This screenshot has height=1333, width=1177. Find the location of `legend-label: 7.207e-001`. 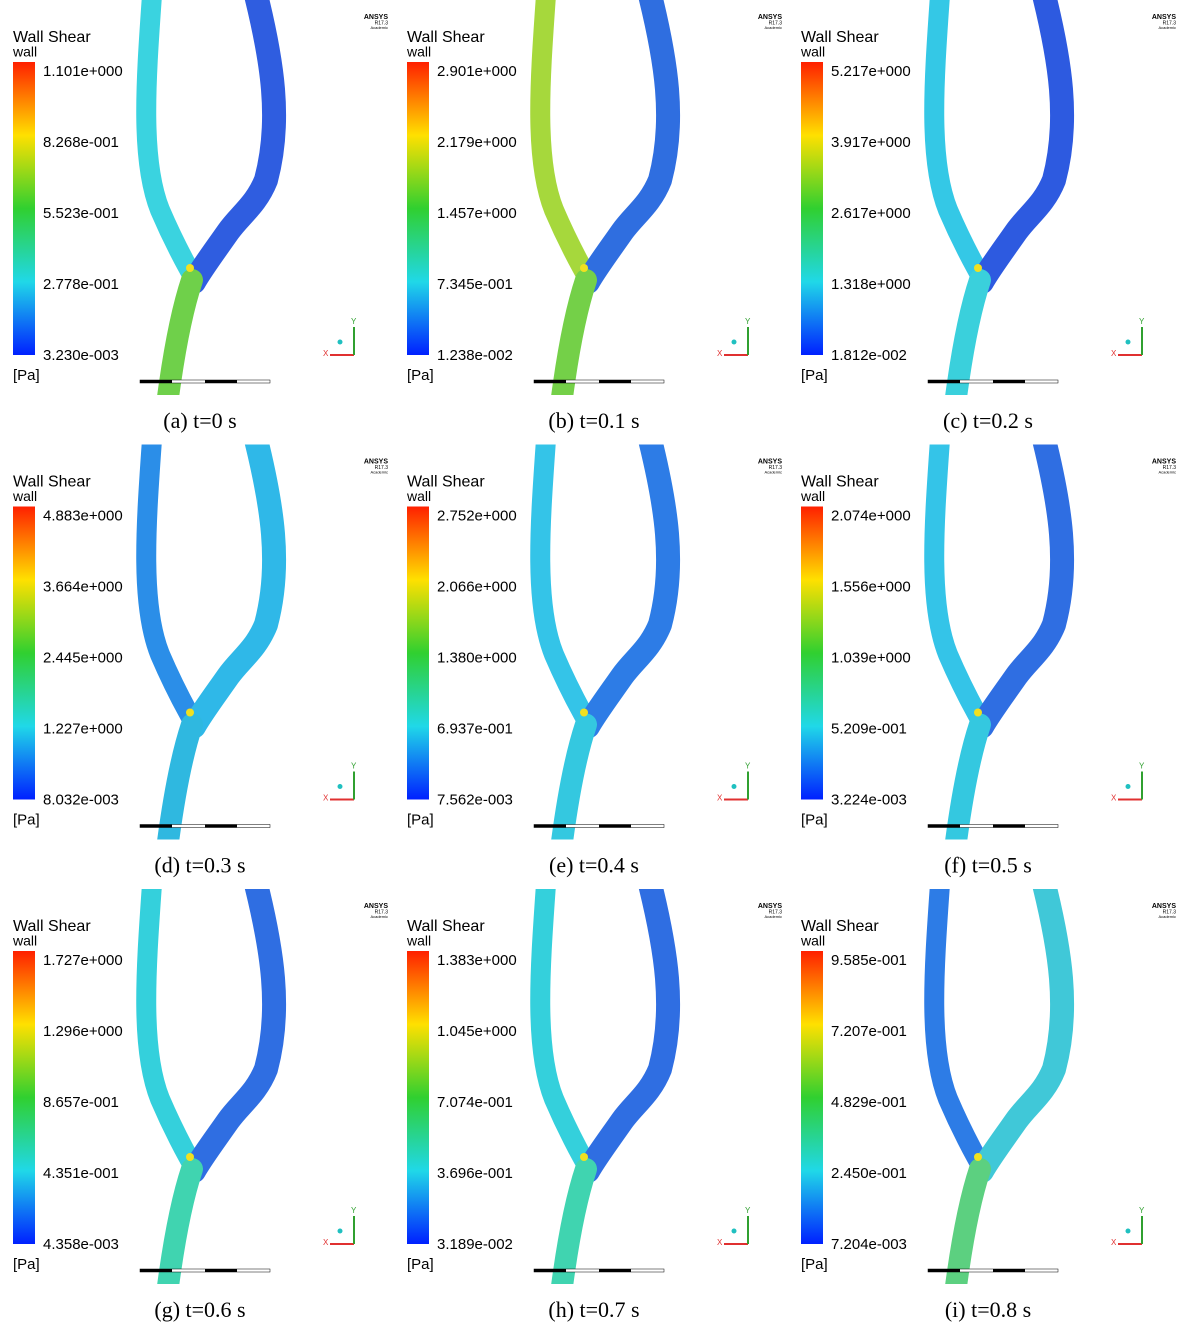

legend-label: 7.207e-001 is located at coordinates (869, 1031).